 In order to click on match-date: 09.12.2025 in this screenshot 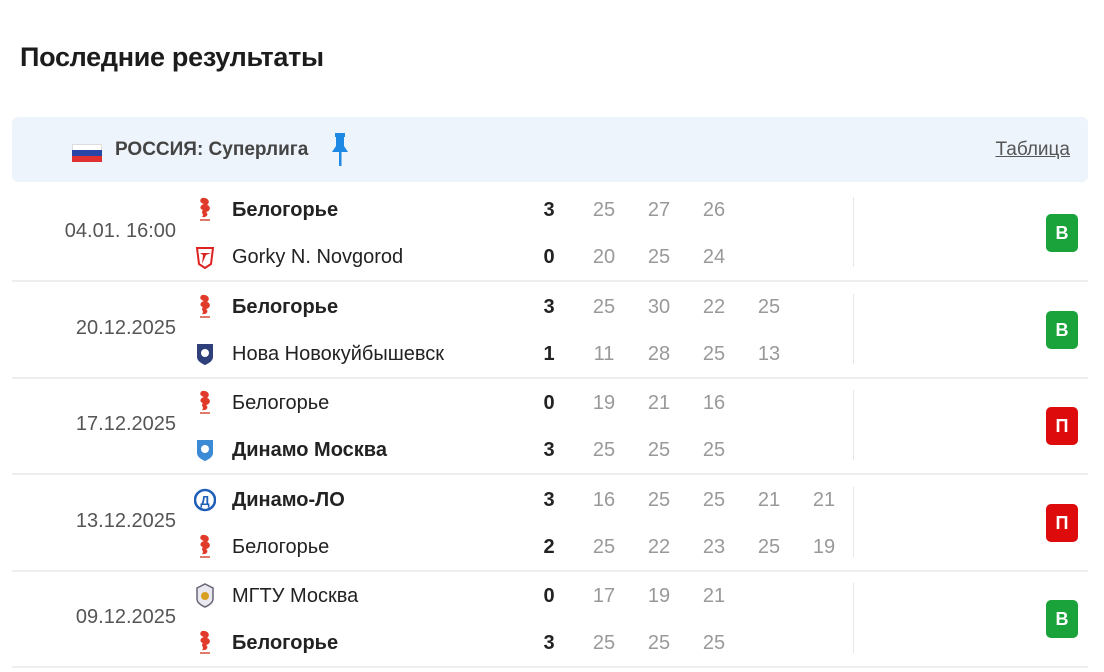, I will do `click(125, 617)`.